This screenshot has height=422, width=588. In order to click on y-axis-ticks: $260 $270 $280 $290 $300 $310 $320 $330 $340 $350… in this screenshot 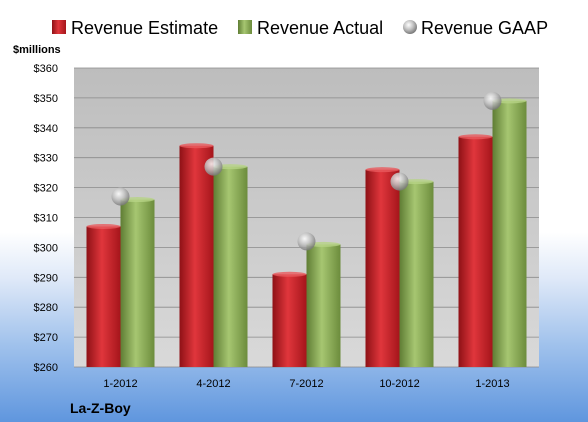, I will do `click(46, 218)`.